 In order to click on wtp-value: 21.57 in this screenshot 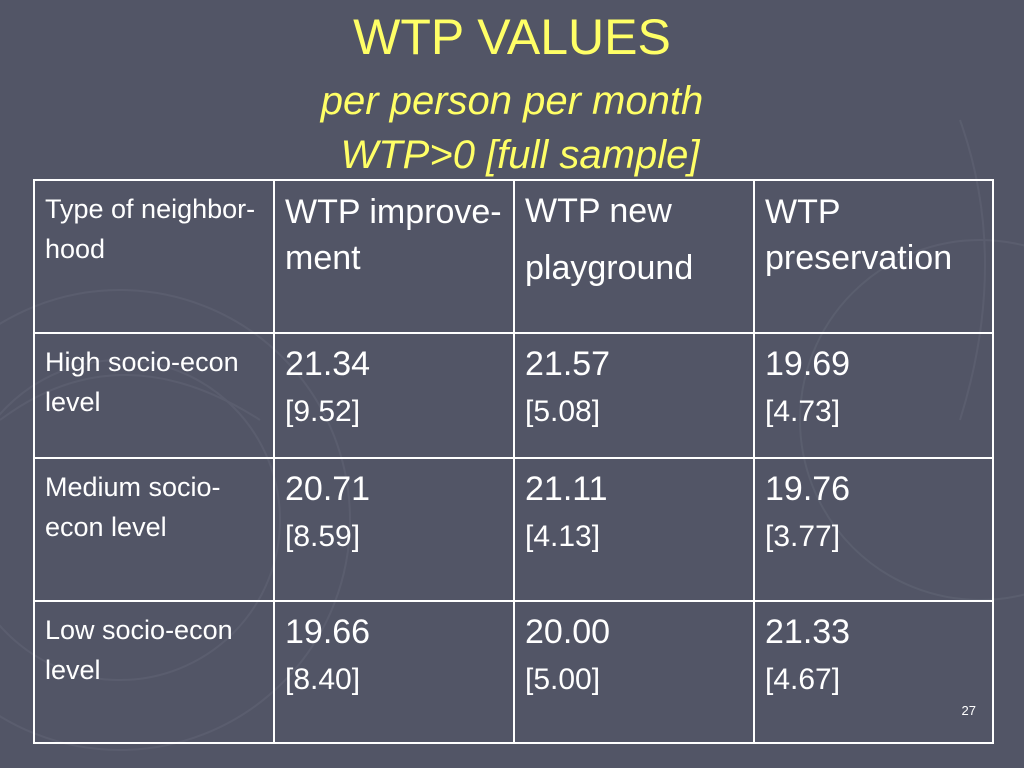, I will do `click(568, 364)`.